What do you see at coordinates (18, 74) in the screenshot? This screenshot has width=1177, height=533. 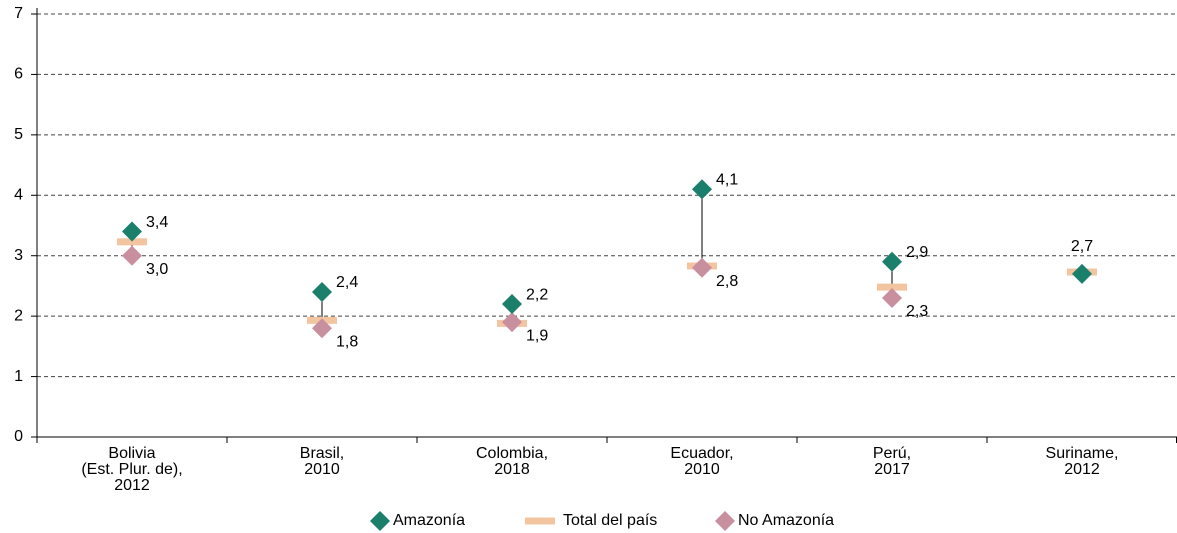 I see `y-tick-label: 6` at bounding box center [18, 74].